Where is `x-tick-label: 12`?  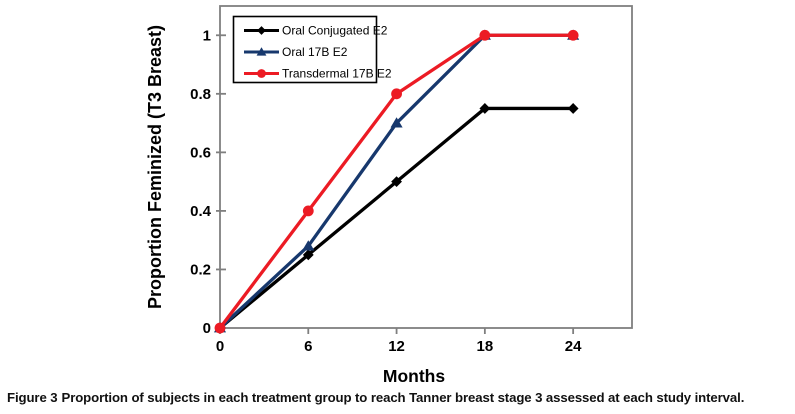
x-tick-label: 12 is located at coordinates (396, 346).